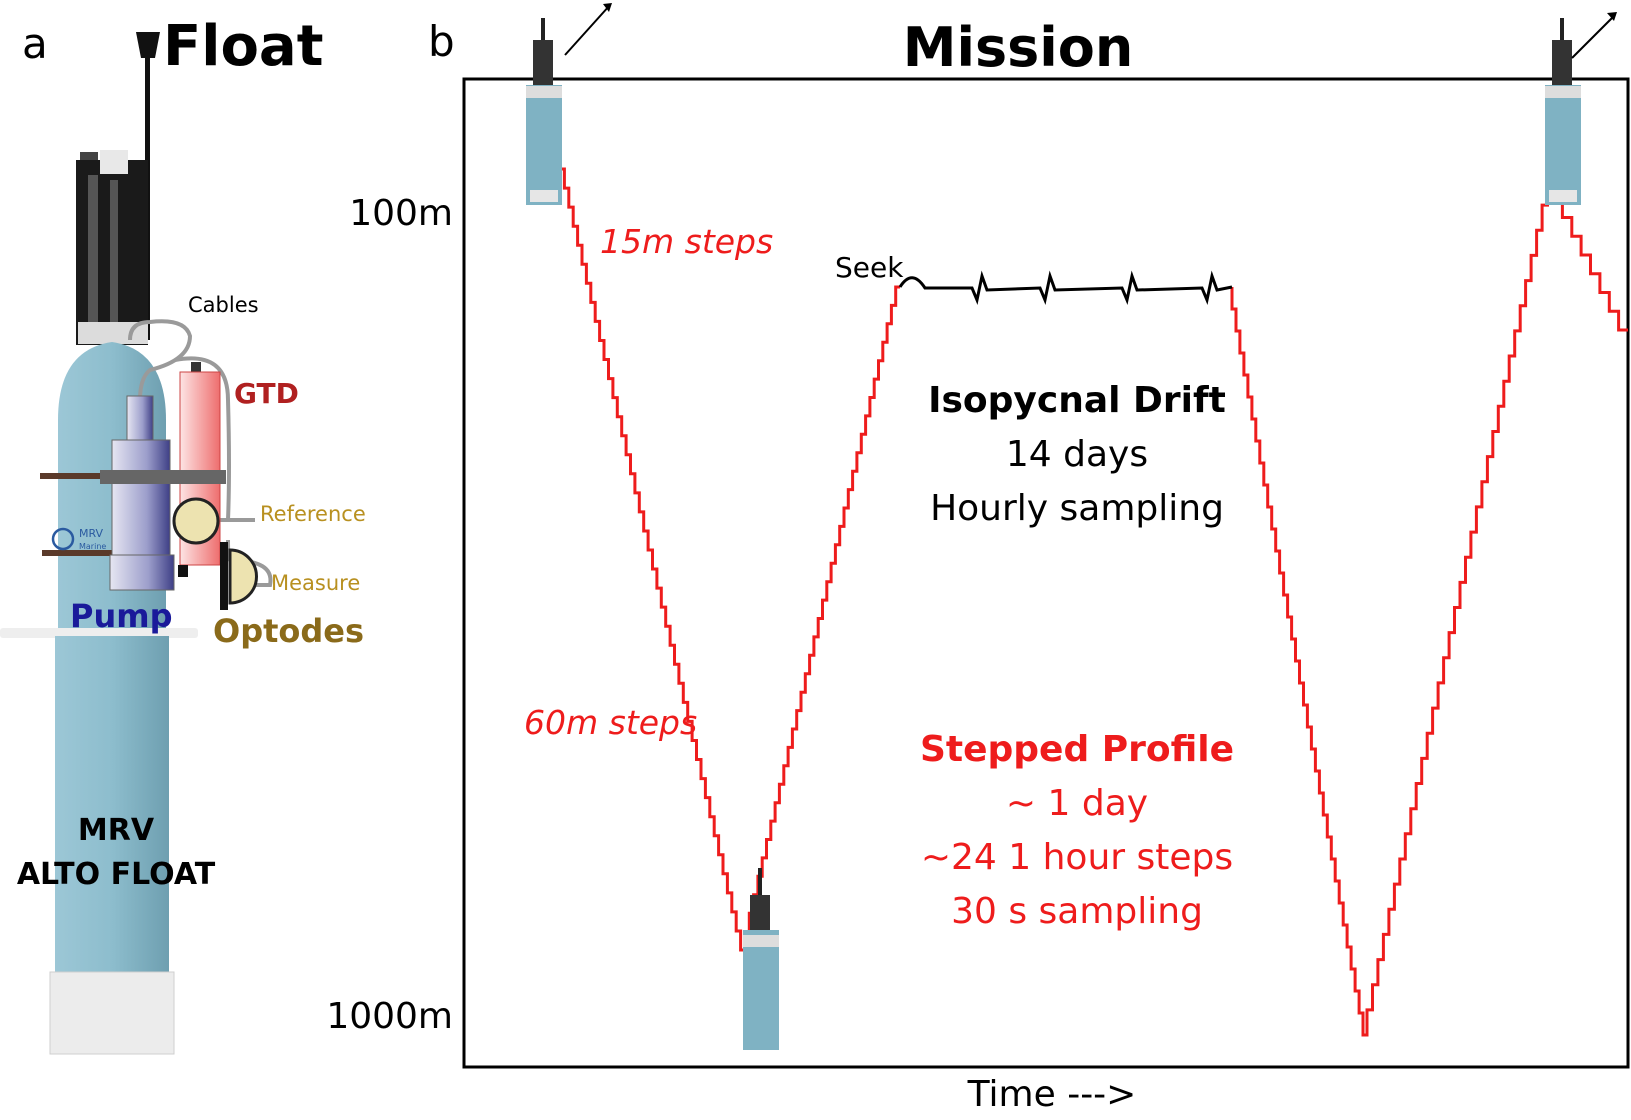 The image size is (1631, 1120). Describe the element at coordinates (92, 546) in the screenshot. I see `logo-subtext: Marine` at that location.